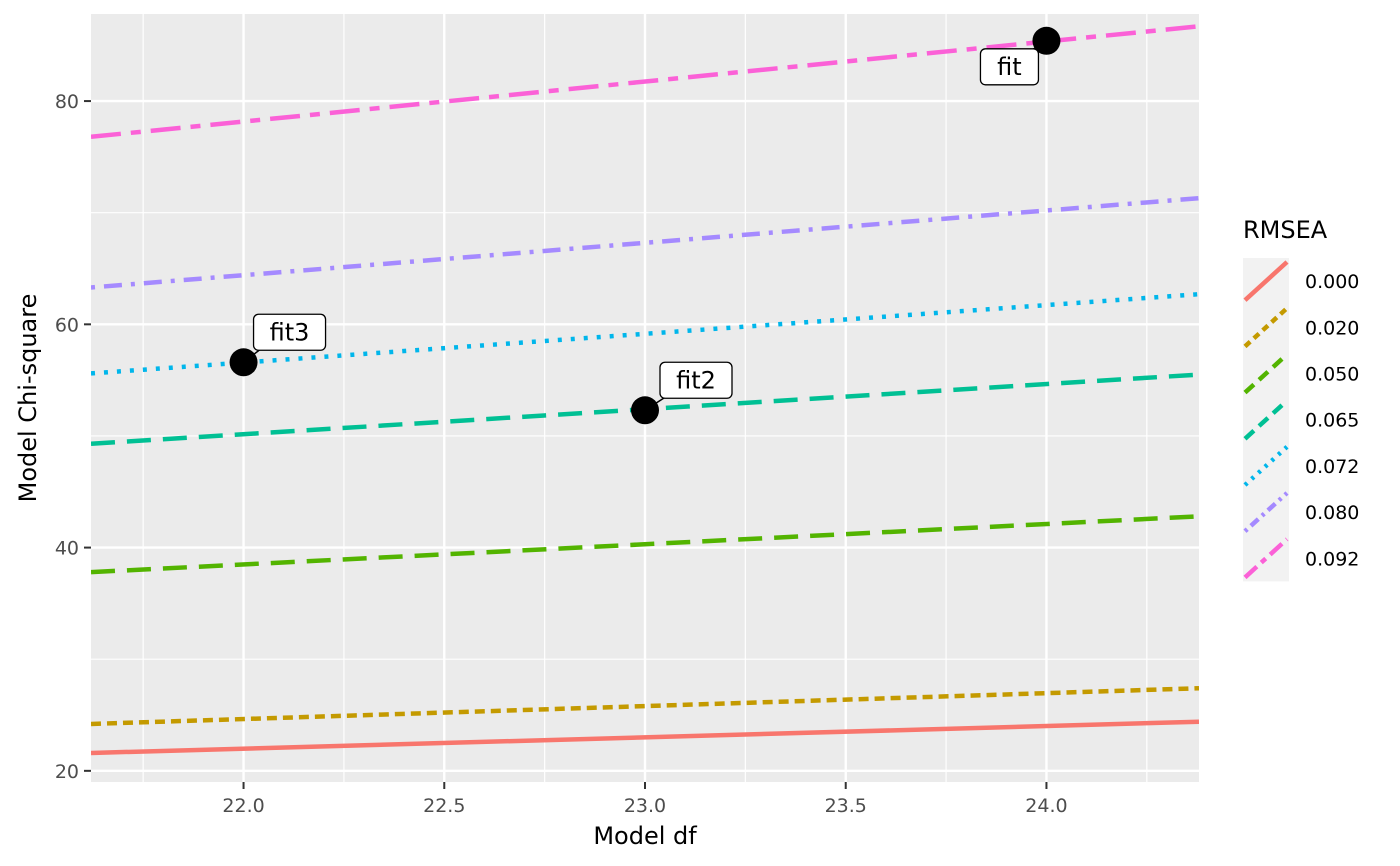 The height and width of the screenshot is (866, 1400). Describe the element at coordinates (67, 325) in the screenshot. I see `y-tick-label: 60` at that location.